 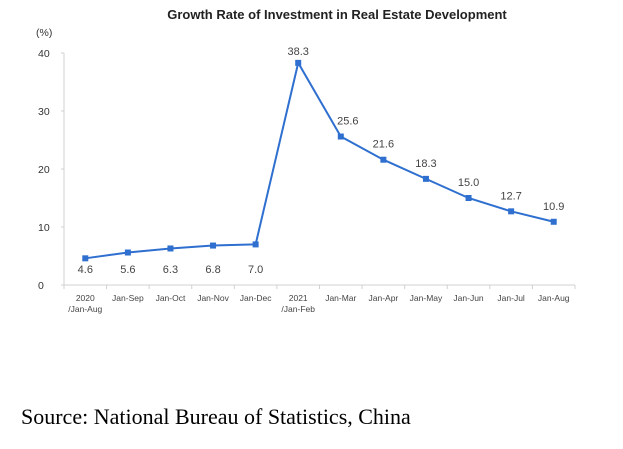 What do you see at coordinates (383, 298) in the screenshot?
I see `x-tick-label: Jan-Apr` at bounding box center [383, 298].